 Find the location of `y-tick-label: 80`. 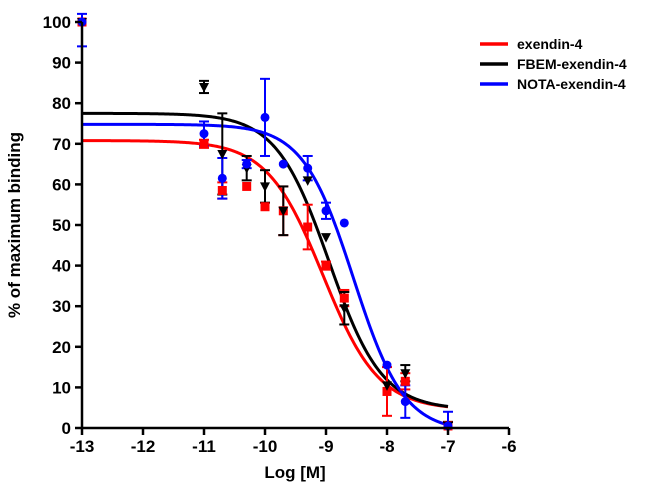

y-tick-label: 80 is located at coordinates (61, 103).